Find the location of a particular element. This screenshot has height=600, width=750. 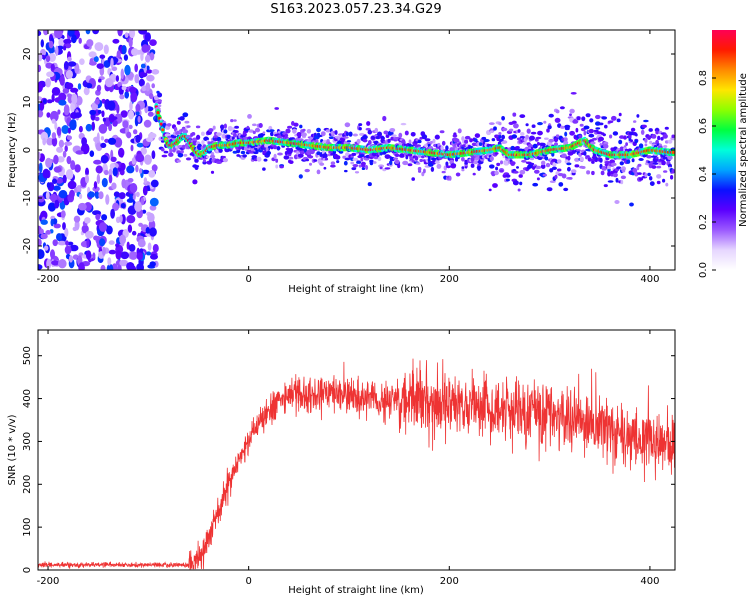

colorbar-label: Normalized spectral amplitude is located at coordinates (743, 150).